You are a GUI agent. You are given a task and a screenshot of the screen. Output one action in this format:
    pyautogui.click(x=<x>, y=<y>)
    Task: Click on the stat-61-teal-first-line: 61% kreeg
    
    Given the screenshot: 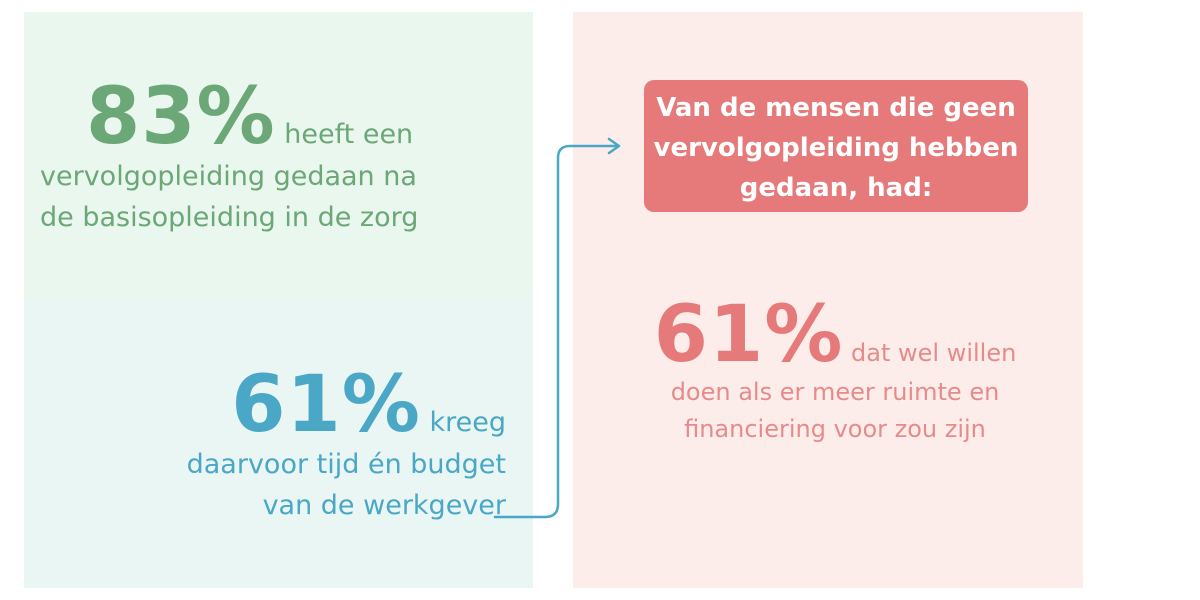 What is the action you would take?
    pyautogui.click(x=283, y=405)
    